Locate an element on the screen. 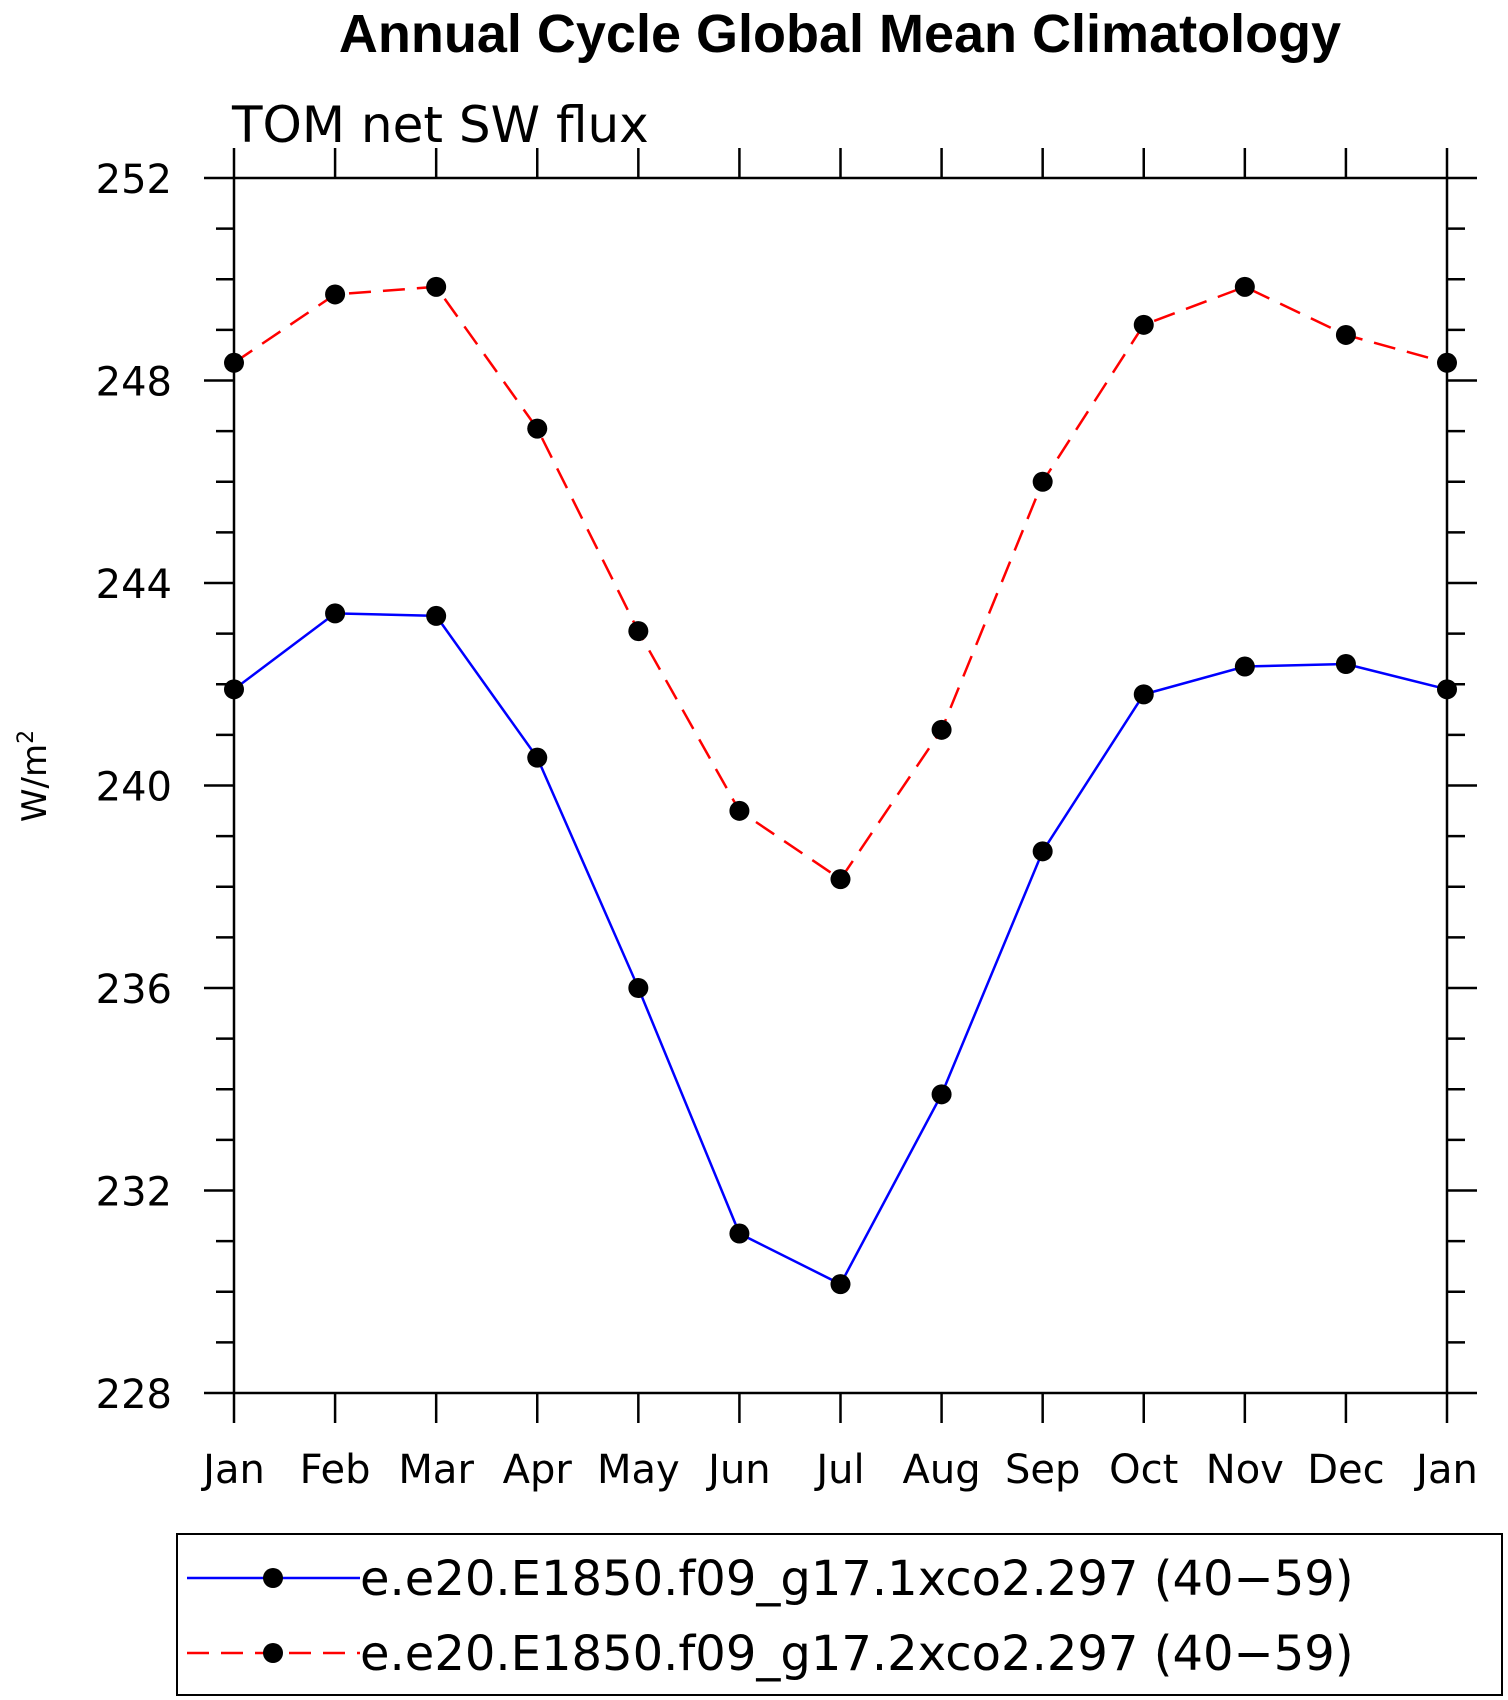  legend-series-2-marker is located at coordinates (273, 1653).